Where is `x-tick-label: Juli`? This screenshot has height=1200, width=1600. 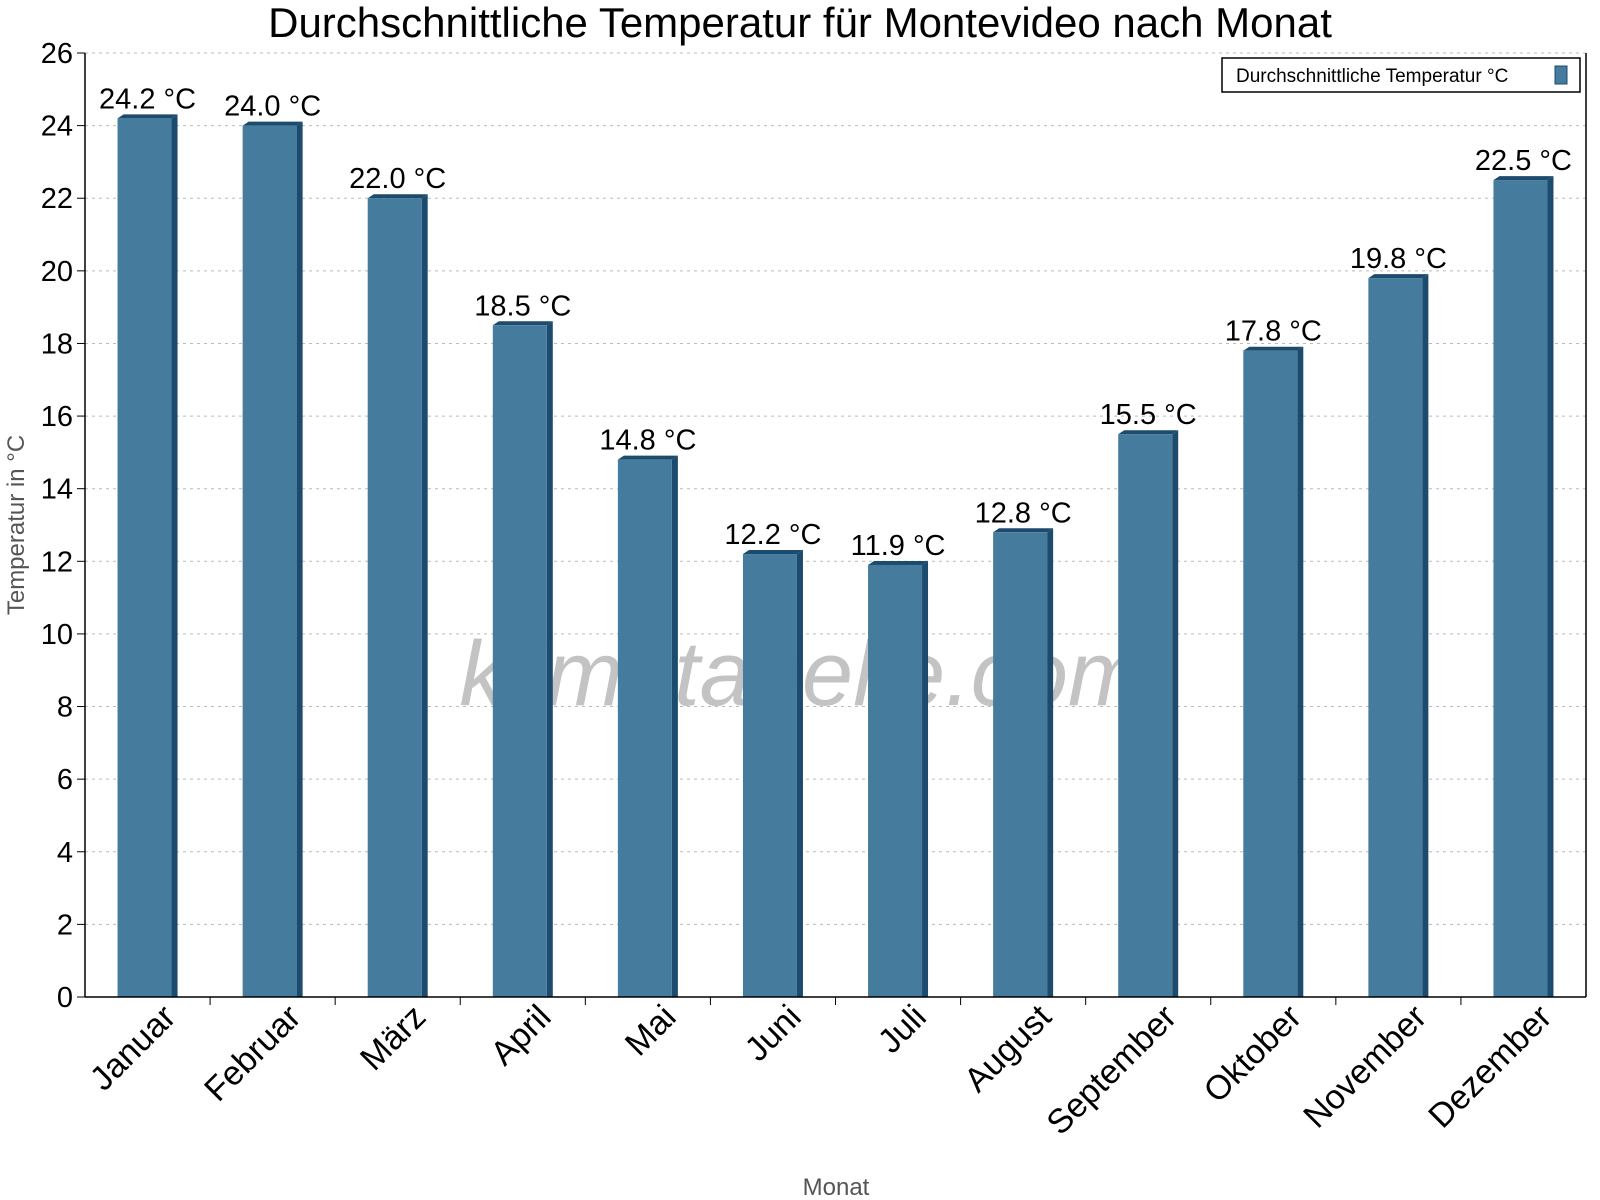 x-tick-label: Juli is located at coordinates (902, 1029).